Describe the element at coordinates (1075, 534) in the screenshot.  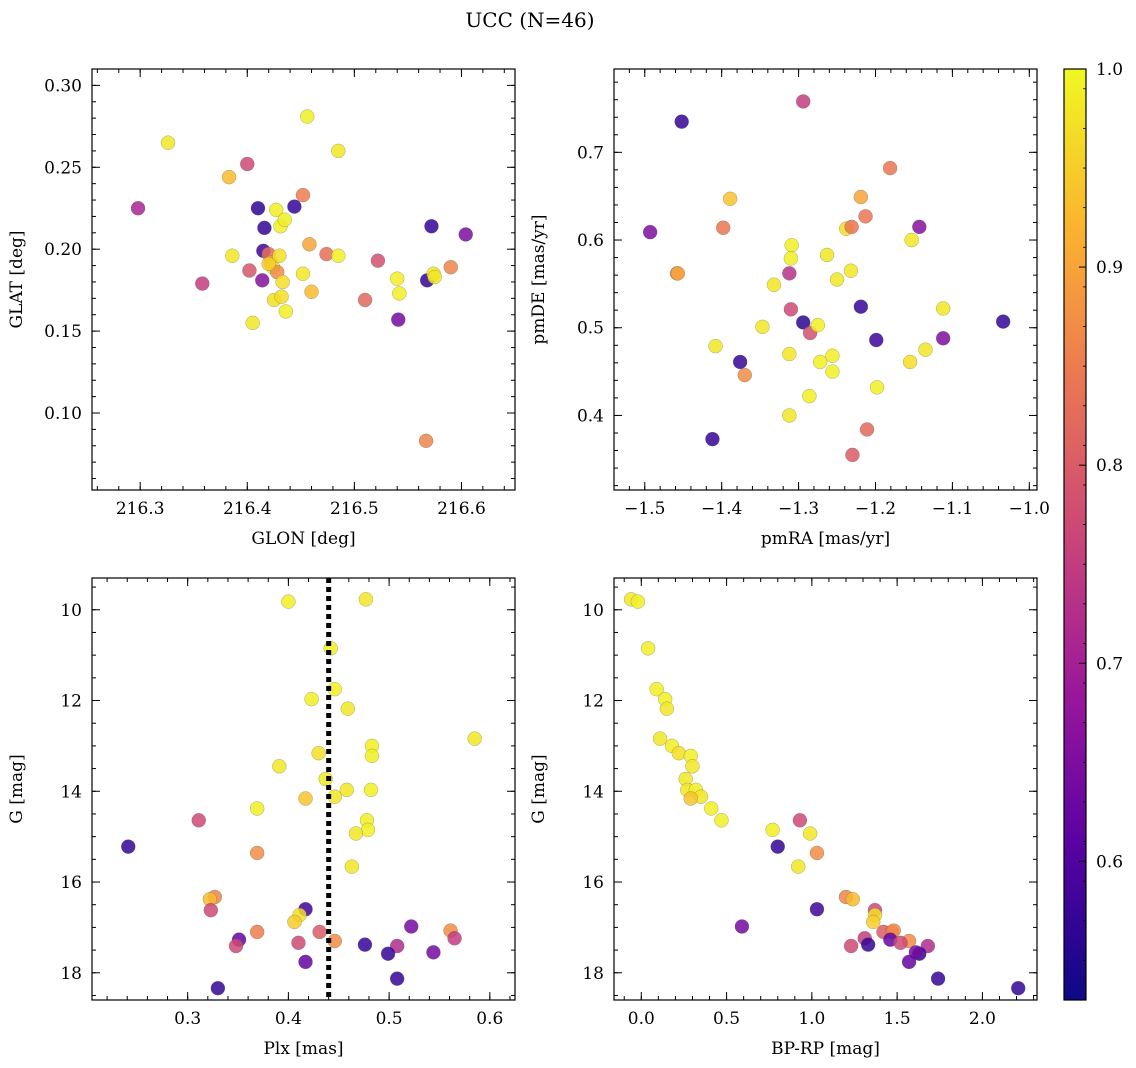
I see `colorbar-gradient` at that location.